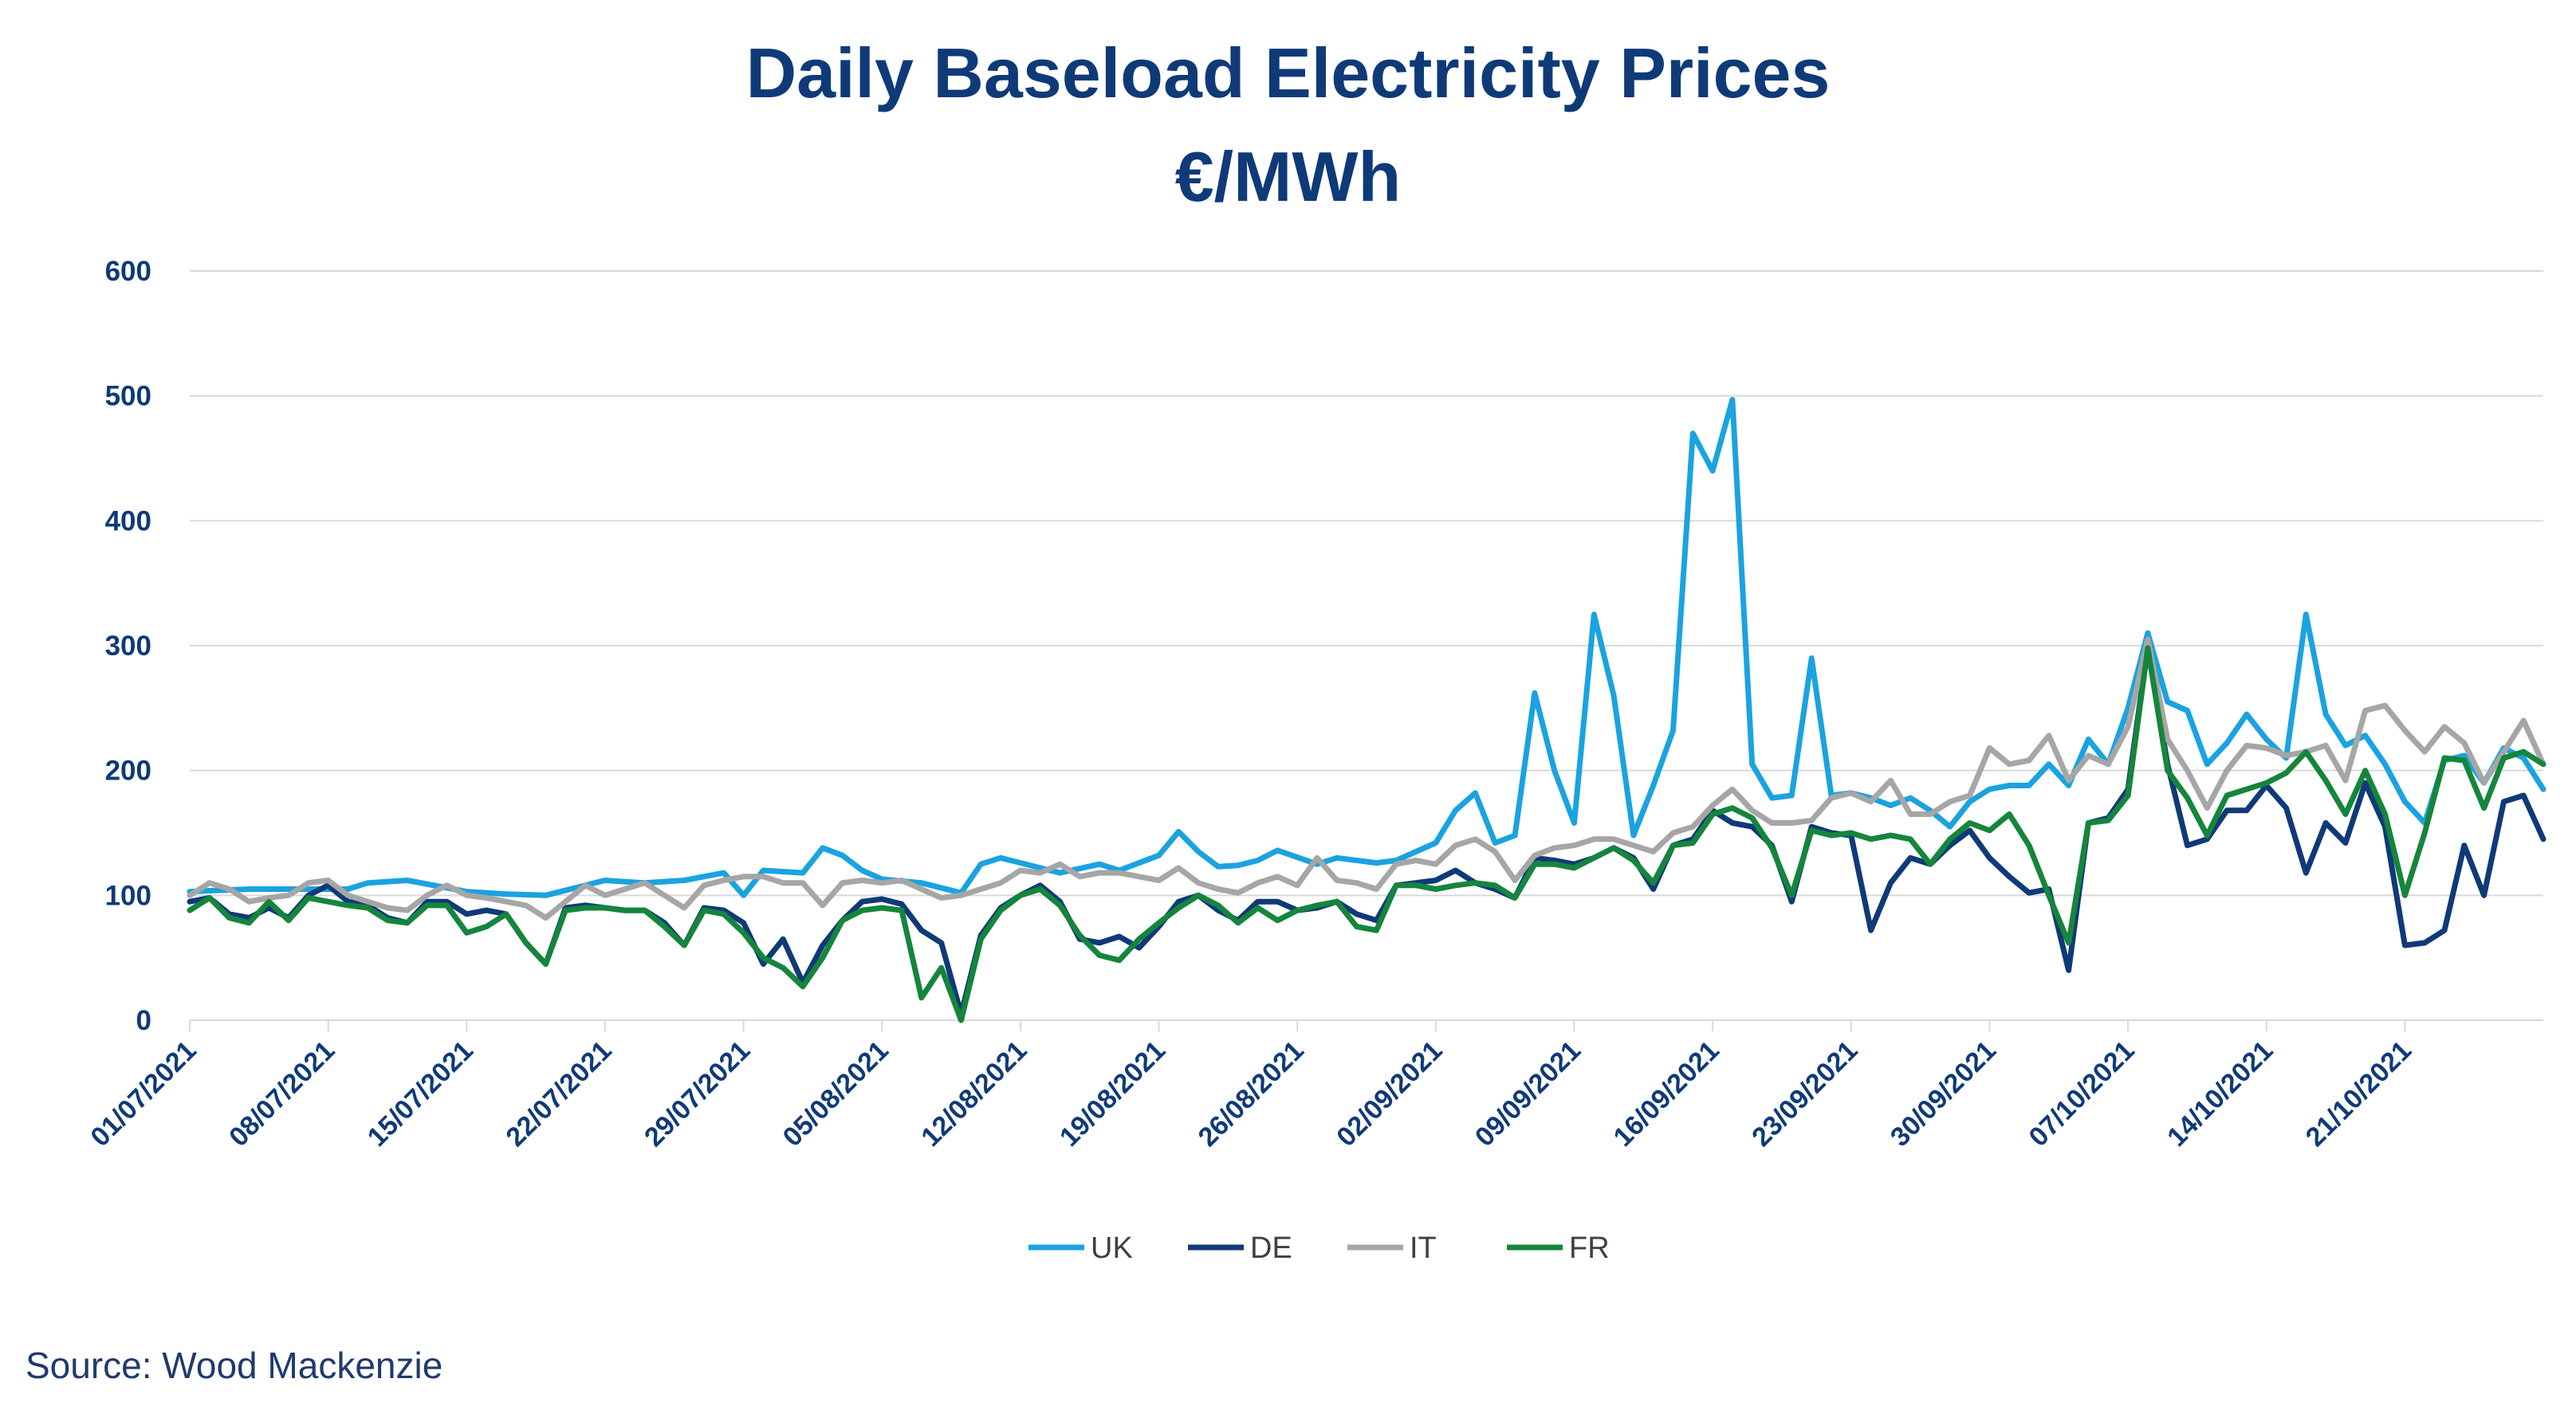 This screenshot has width=2576, height=1410. What do you see at coordinates (128, 271) in the screenshot?
I see `y-tick-label: 600` at bounding box center [128, 271].